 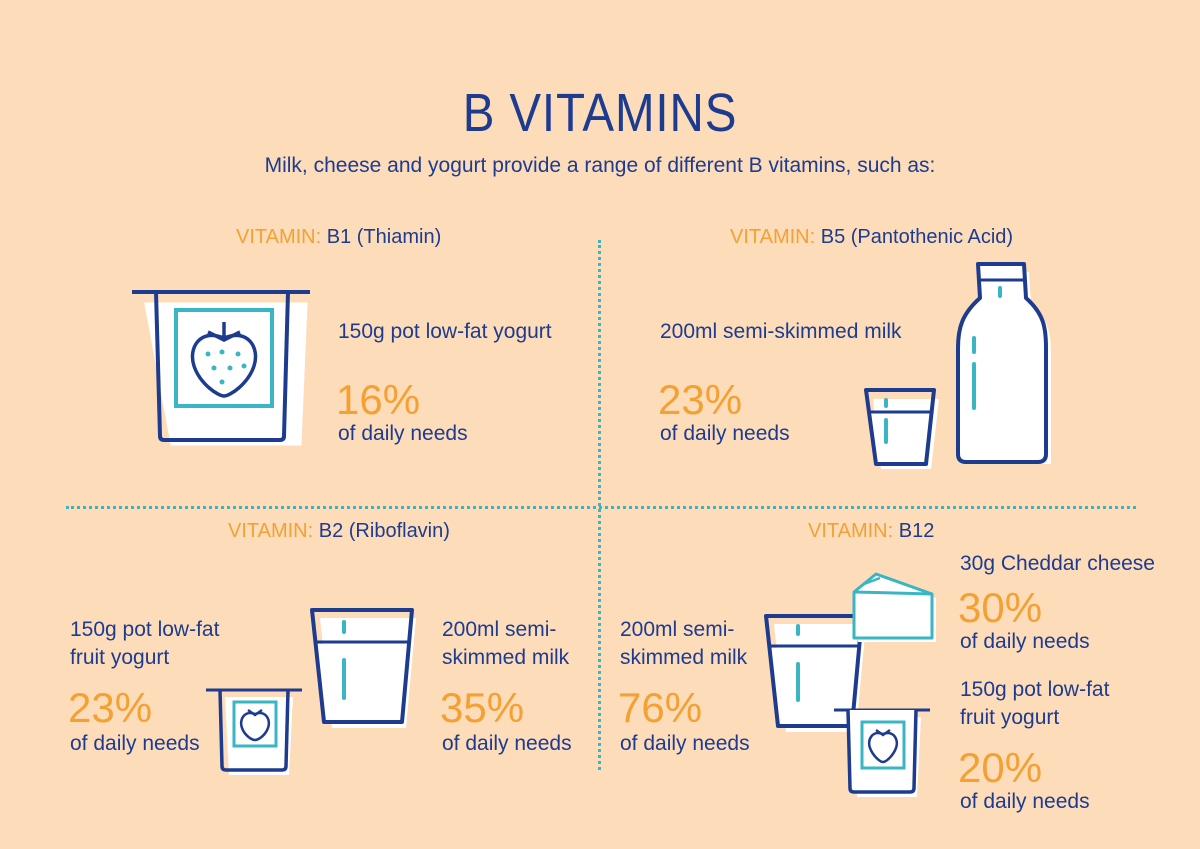 I want to click on b2-yogurt-needs: of daily needs, so click(x=135, y=743).